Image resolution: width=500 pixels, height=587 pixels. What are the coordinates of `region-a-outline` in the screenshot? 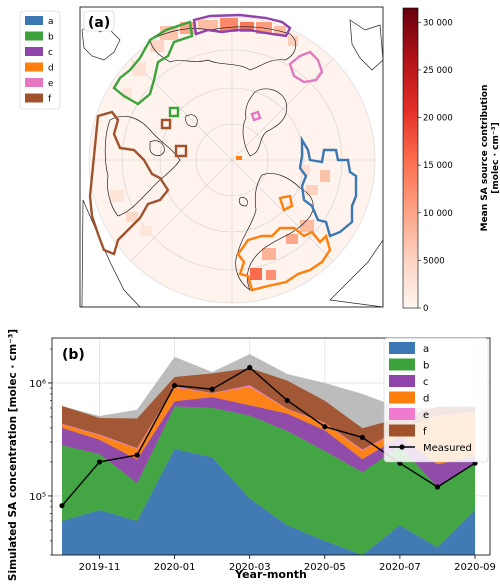 It's located at (328, 186).